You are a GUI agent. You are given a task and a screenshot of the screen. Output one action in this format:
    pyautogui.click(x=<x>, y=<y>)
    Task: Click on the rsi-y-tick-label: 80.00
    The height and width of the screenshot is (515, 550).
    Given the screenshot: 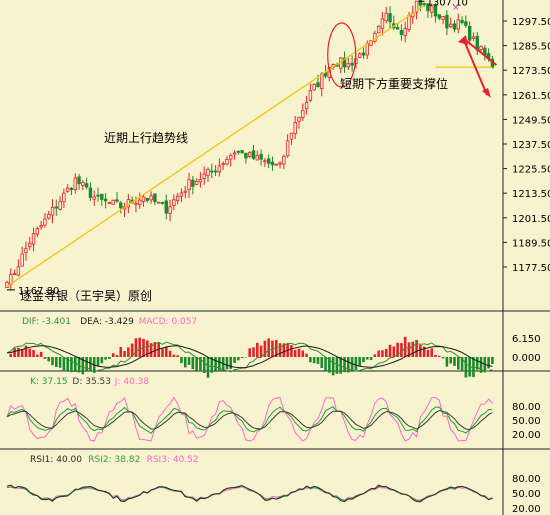 What is the action you would take?
    pyautogui.click(x=526, y=479)
    